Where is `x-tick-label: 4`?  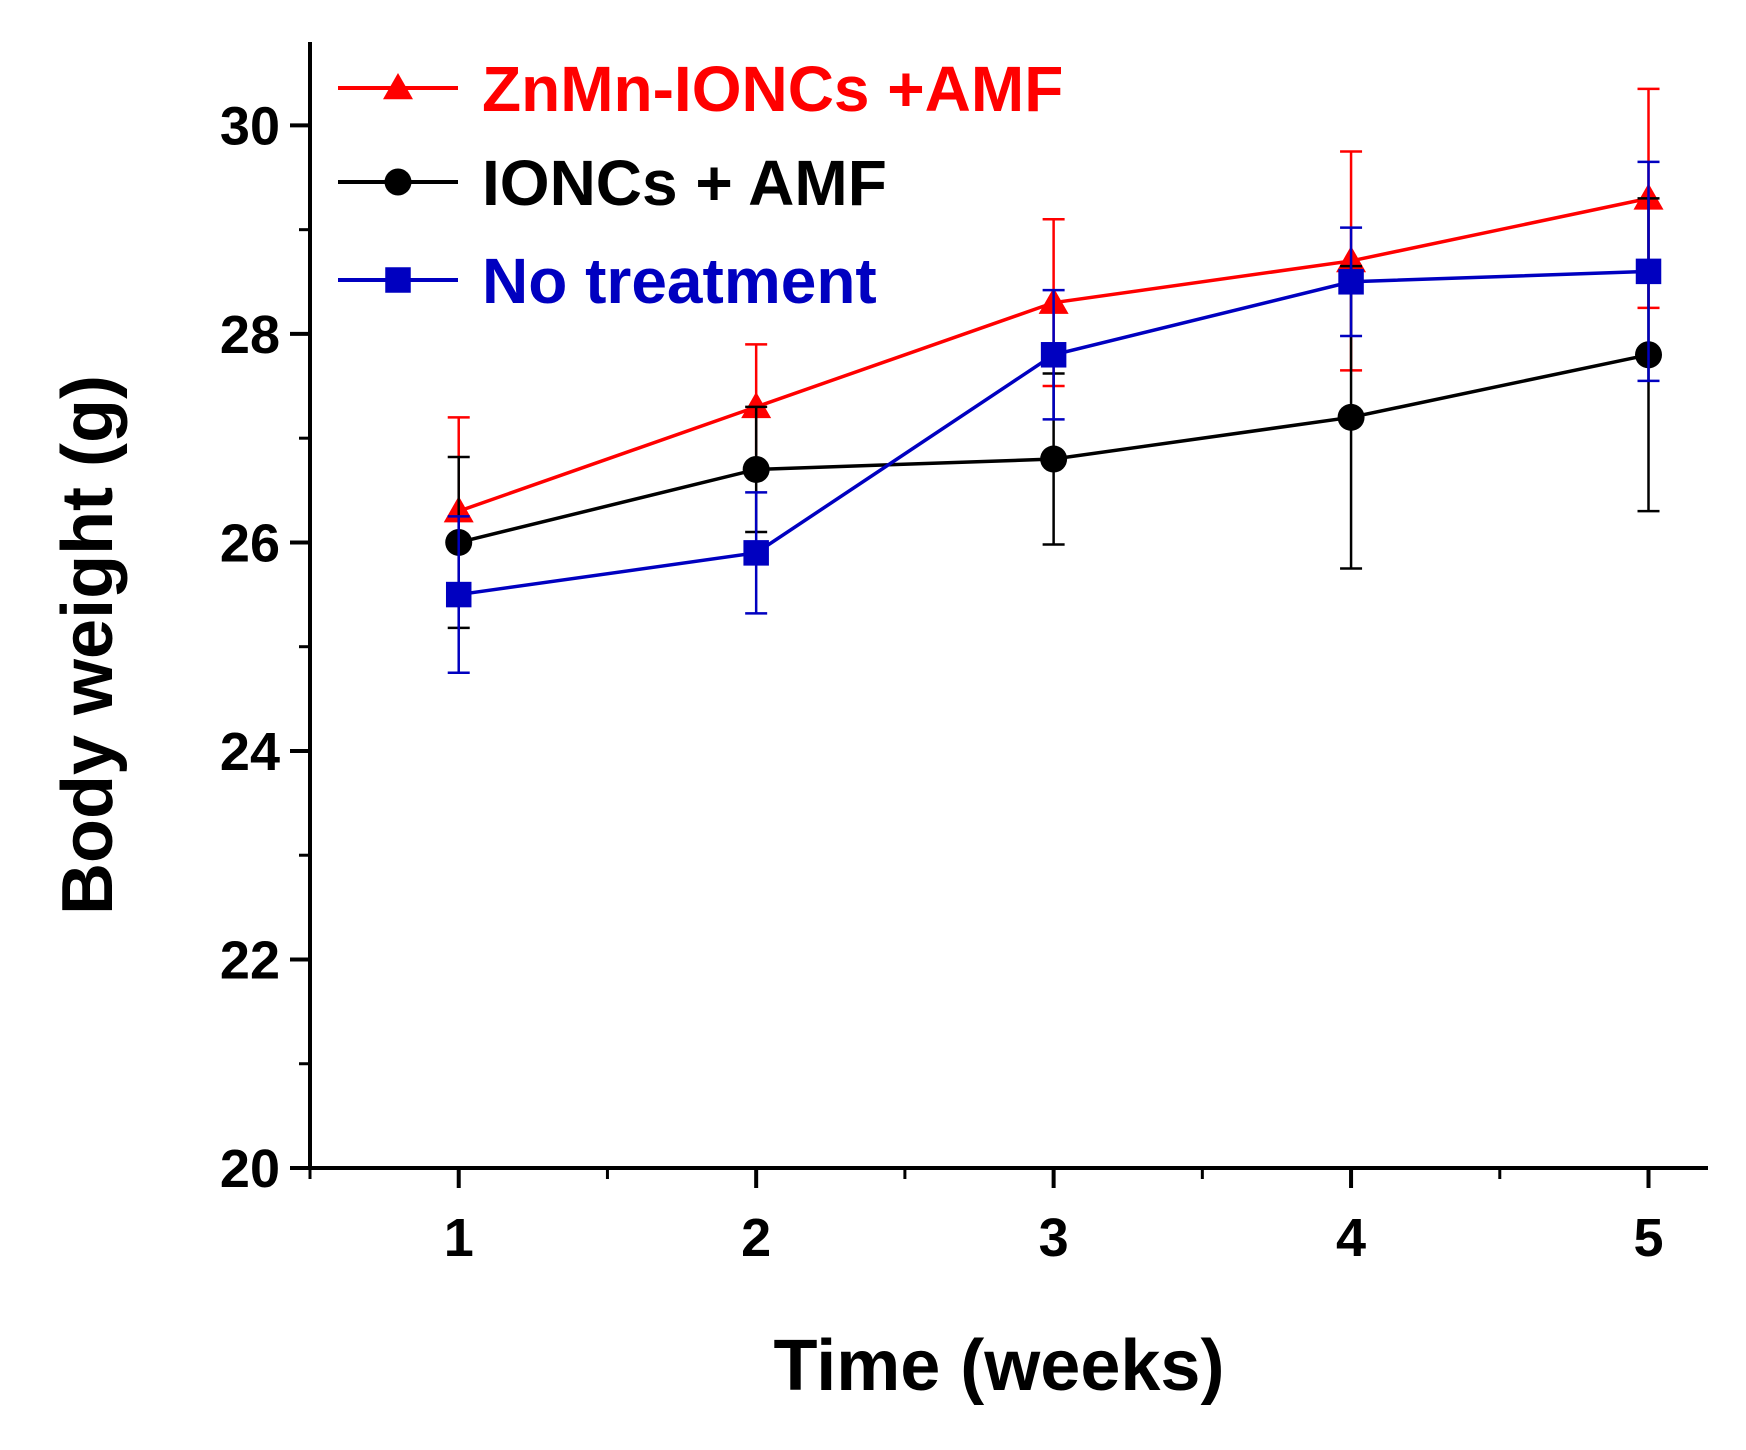 x-tick-label: 4 is located at coordinates (1351, 1238).